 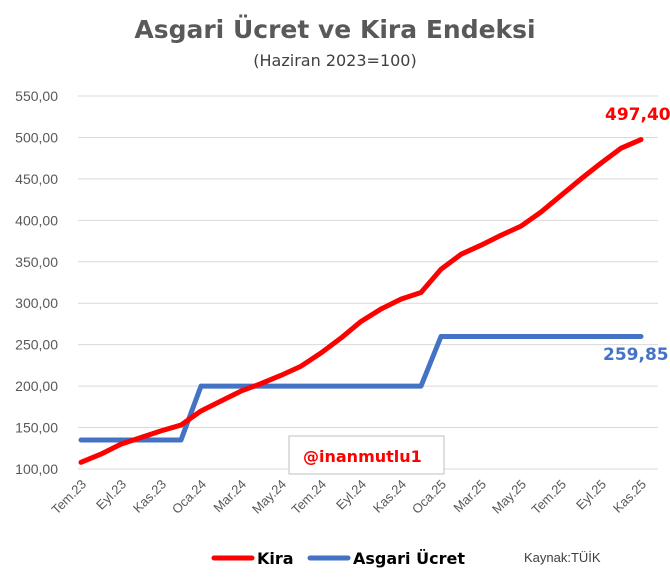 I want to click on x-tick-label: Tem.25, so click(x=548, y=497).